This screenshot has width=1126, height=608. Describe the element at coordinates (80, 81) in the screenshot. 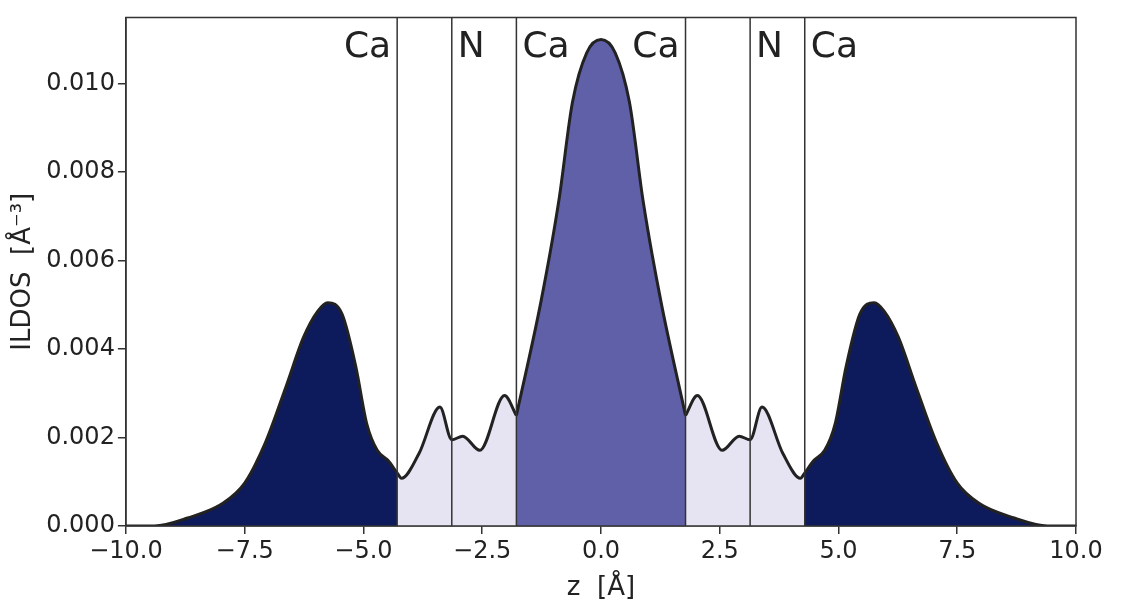

I see `y-tick-label: 0.010` at that location.